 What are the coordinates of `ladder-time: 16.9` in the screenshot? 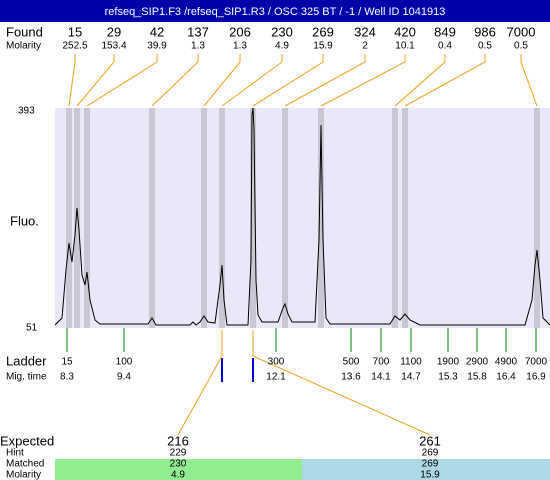 It's located at (536, 377).